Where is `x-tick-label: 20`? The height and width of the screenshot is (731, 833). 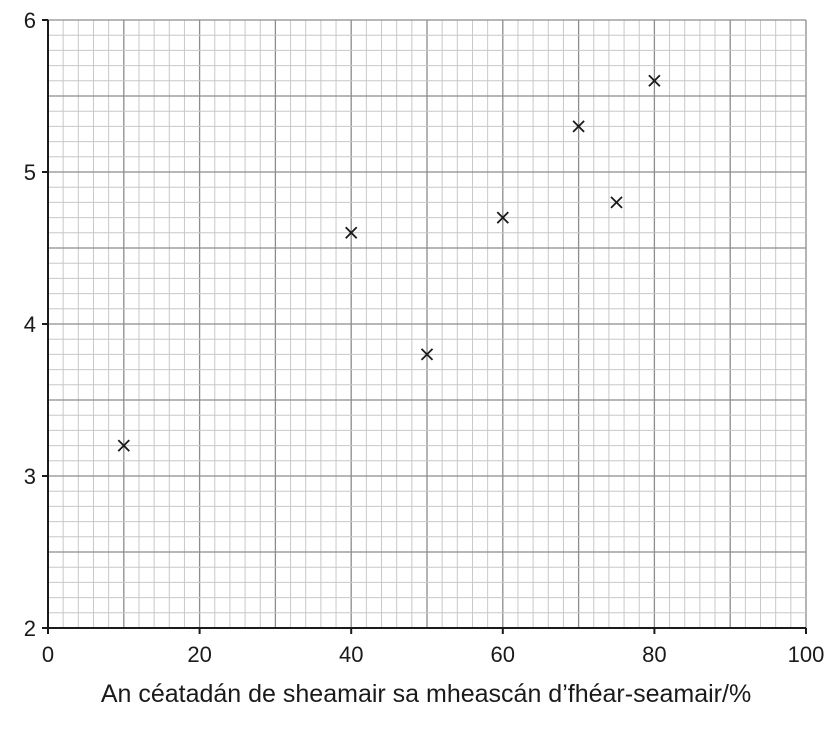
x-tick-label: 20 is located at coordinates (199, 654).